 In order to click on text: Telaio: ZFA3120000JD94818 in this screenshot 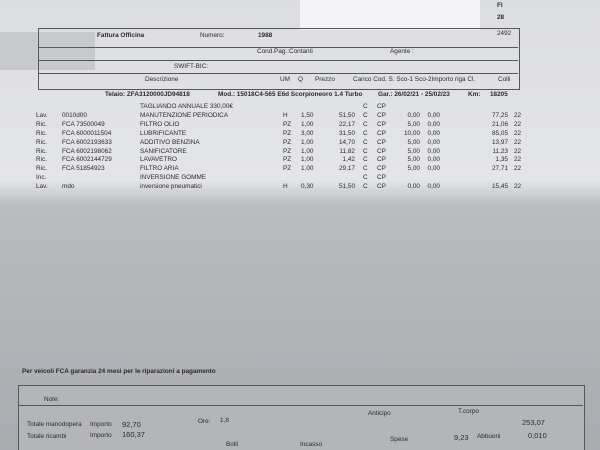, I will do `click(147, 94)`.